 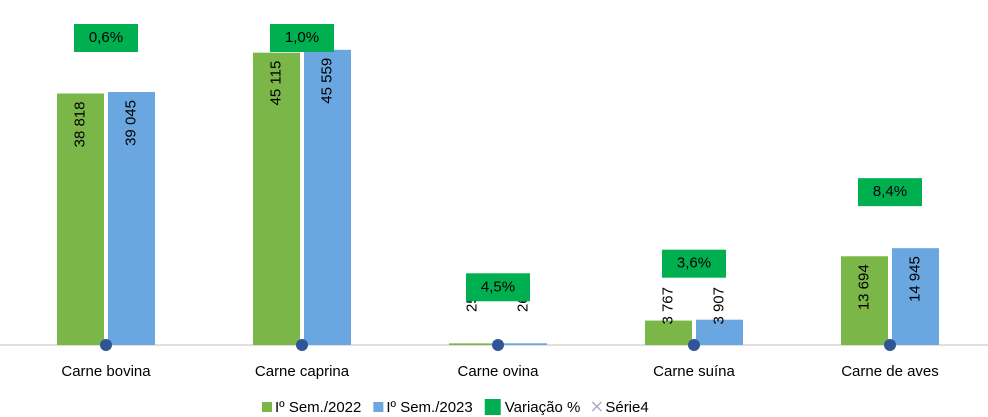 I want to click on value-label: 38 818, so click(x=79, y=124).